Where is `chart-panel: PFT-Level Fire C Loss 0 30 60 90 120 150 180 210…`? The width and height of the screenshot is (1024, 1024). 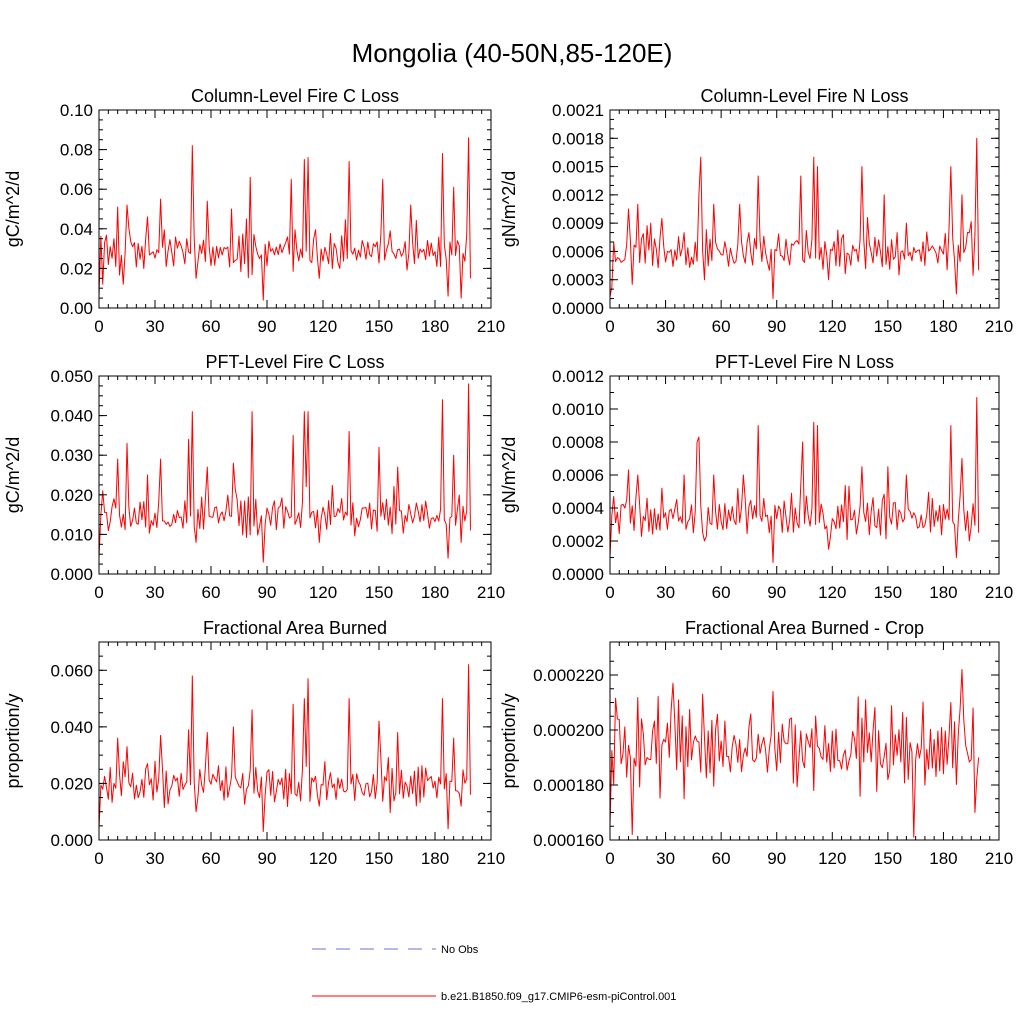 chart-panel: PFT-Level Fire C Loss 0 30 60 90 120 150 180 210… is located at coordinates (254, 477).